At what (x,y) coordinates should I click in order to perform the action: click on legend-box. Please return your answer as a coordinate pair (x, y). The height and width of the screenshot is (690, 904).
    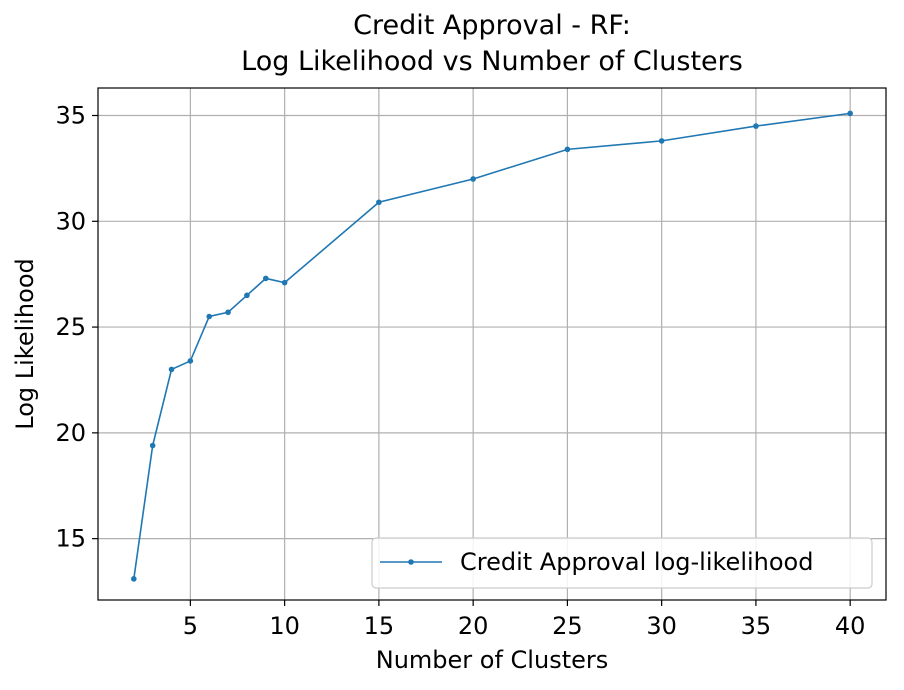
    Looking at the image, I should click on (622, 563).